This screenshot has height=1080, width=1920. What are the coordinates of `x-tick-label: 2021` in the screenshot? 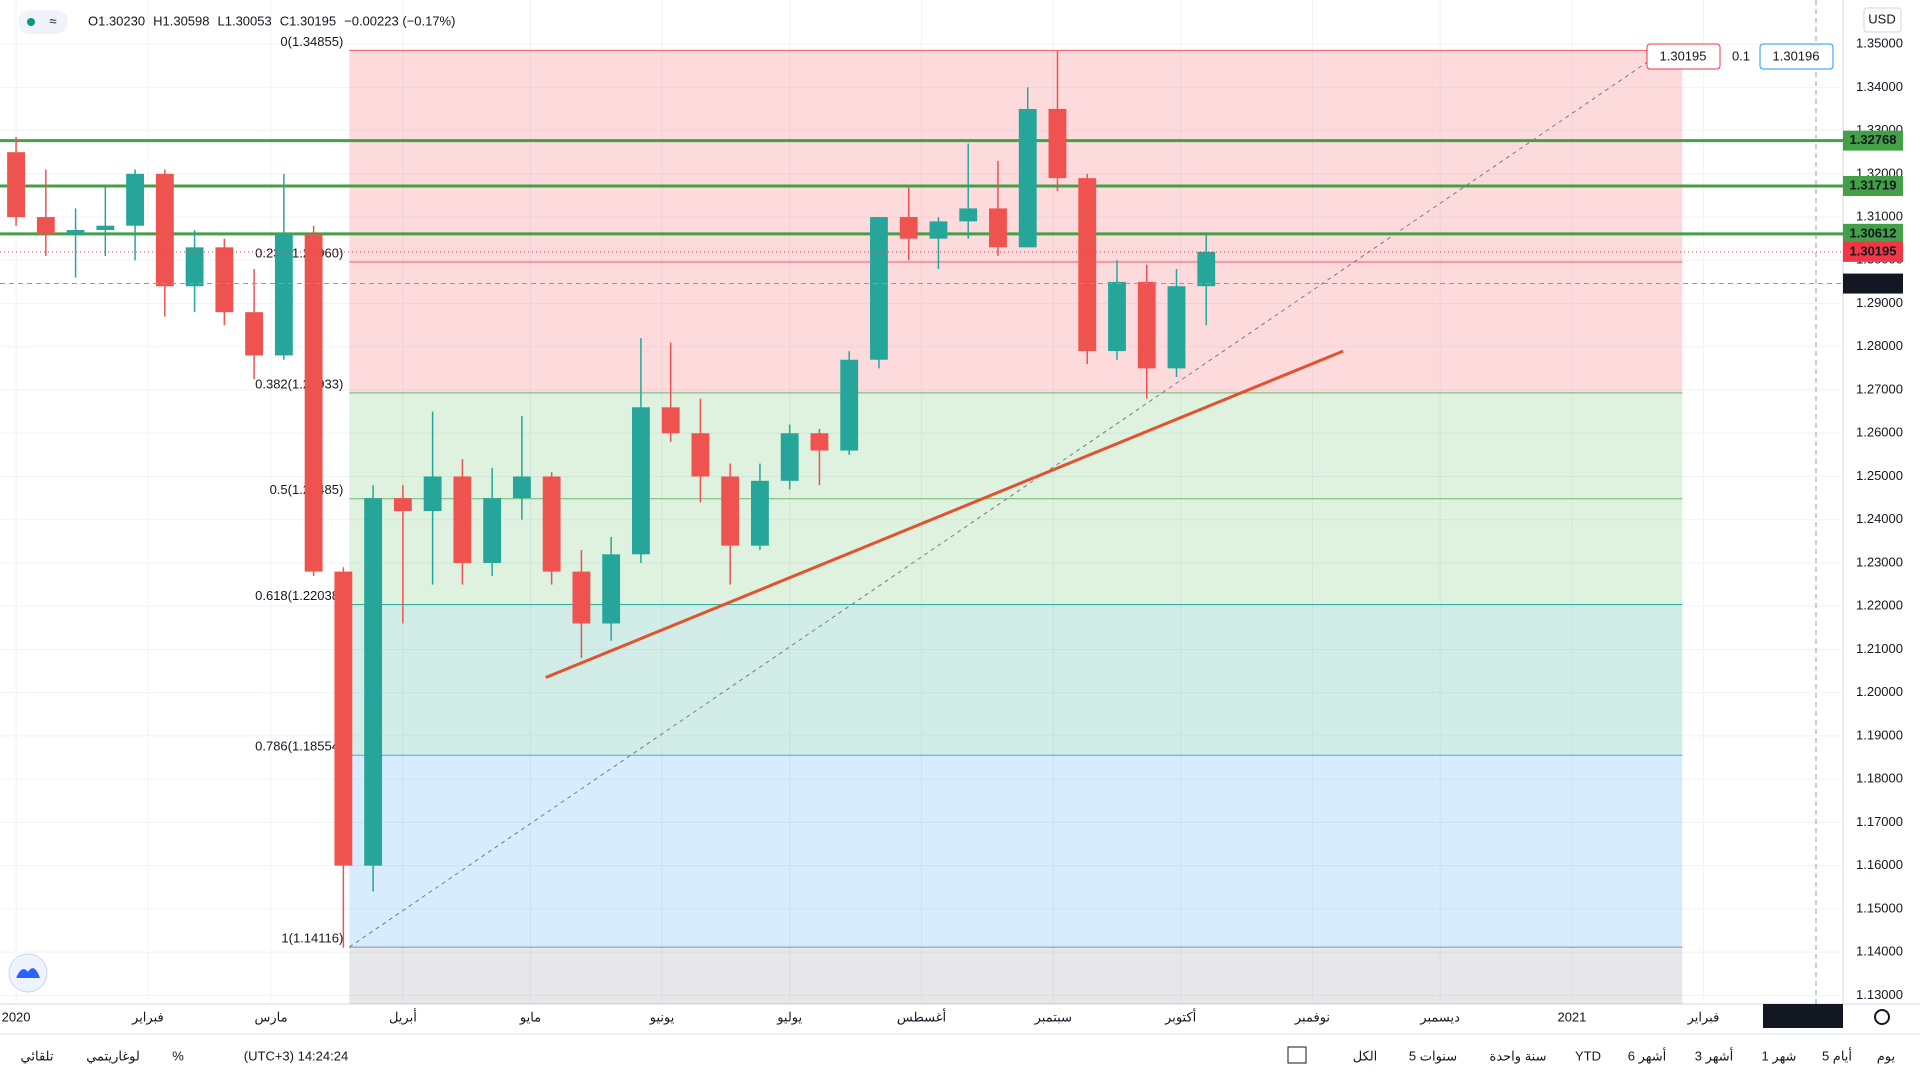 It's located at (1571, 1016).